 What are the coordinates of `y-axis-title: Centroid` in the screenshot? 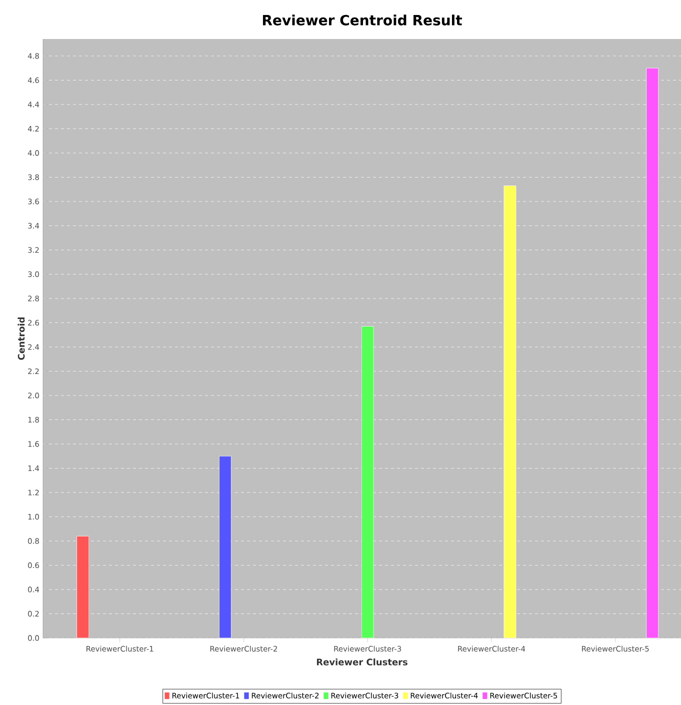 It's located at (21, 338).